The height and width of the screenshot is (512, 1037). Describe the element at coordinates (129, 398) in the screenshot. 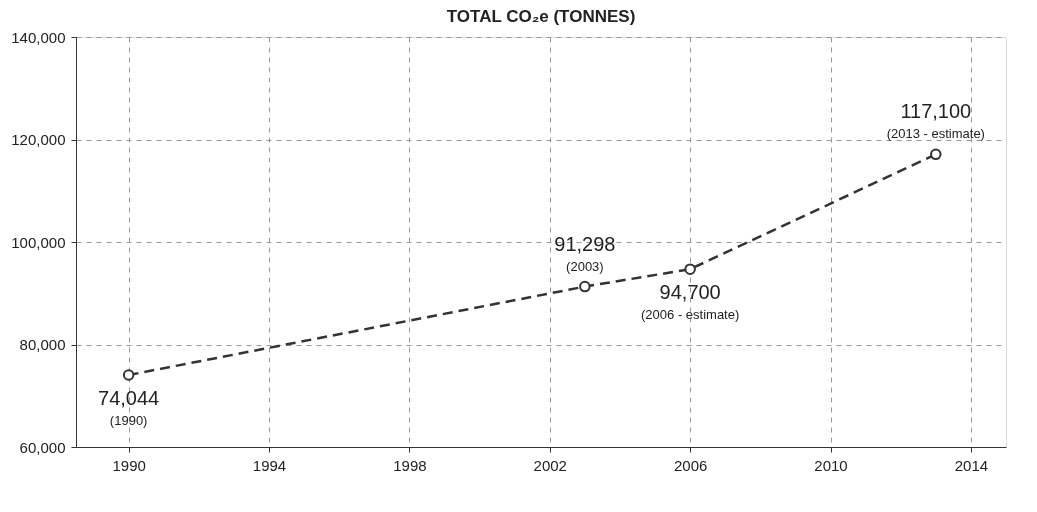

I see `data-label: 74,044` at that location.